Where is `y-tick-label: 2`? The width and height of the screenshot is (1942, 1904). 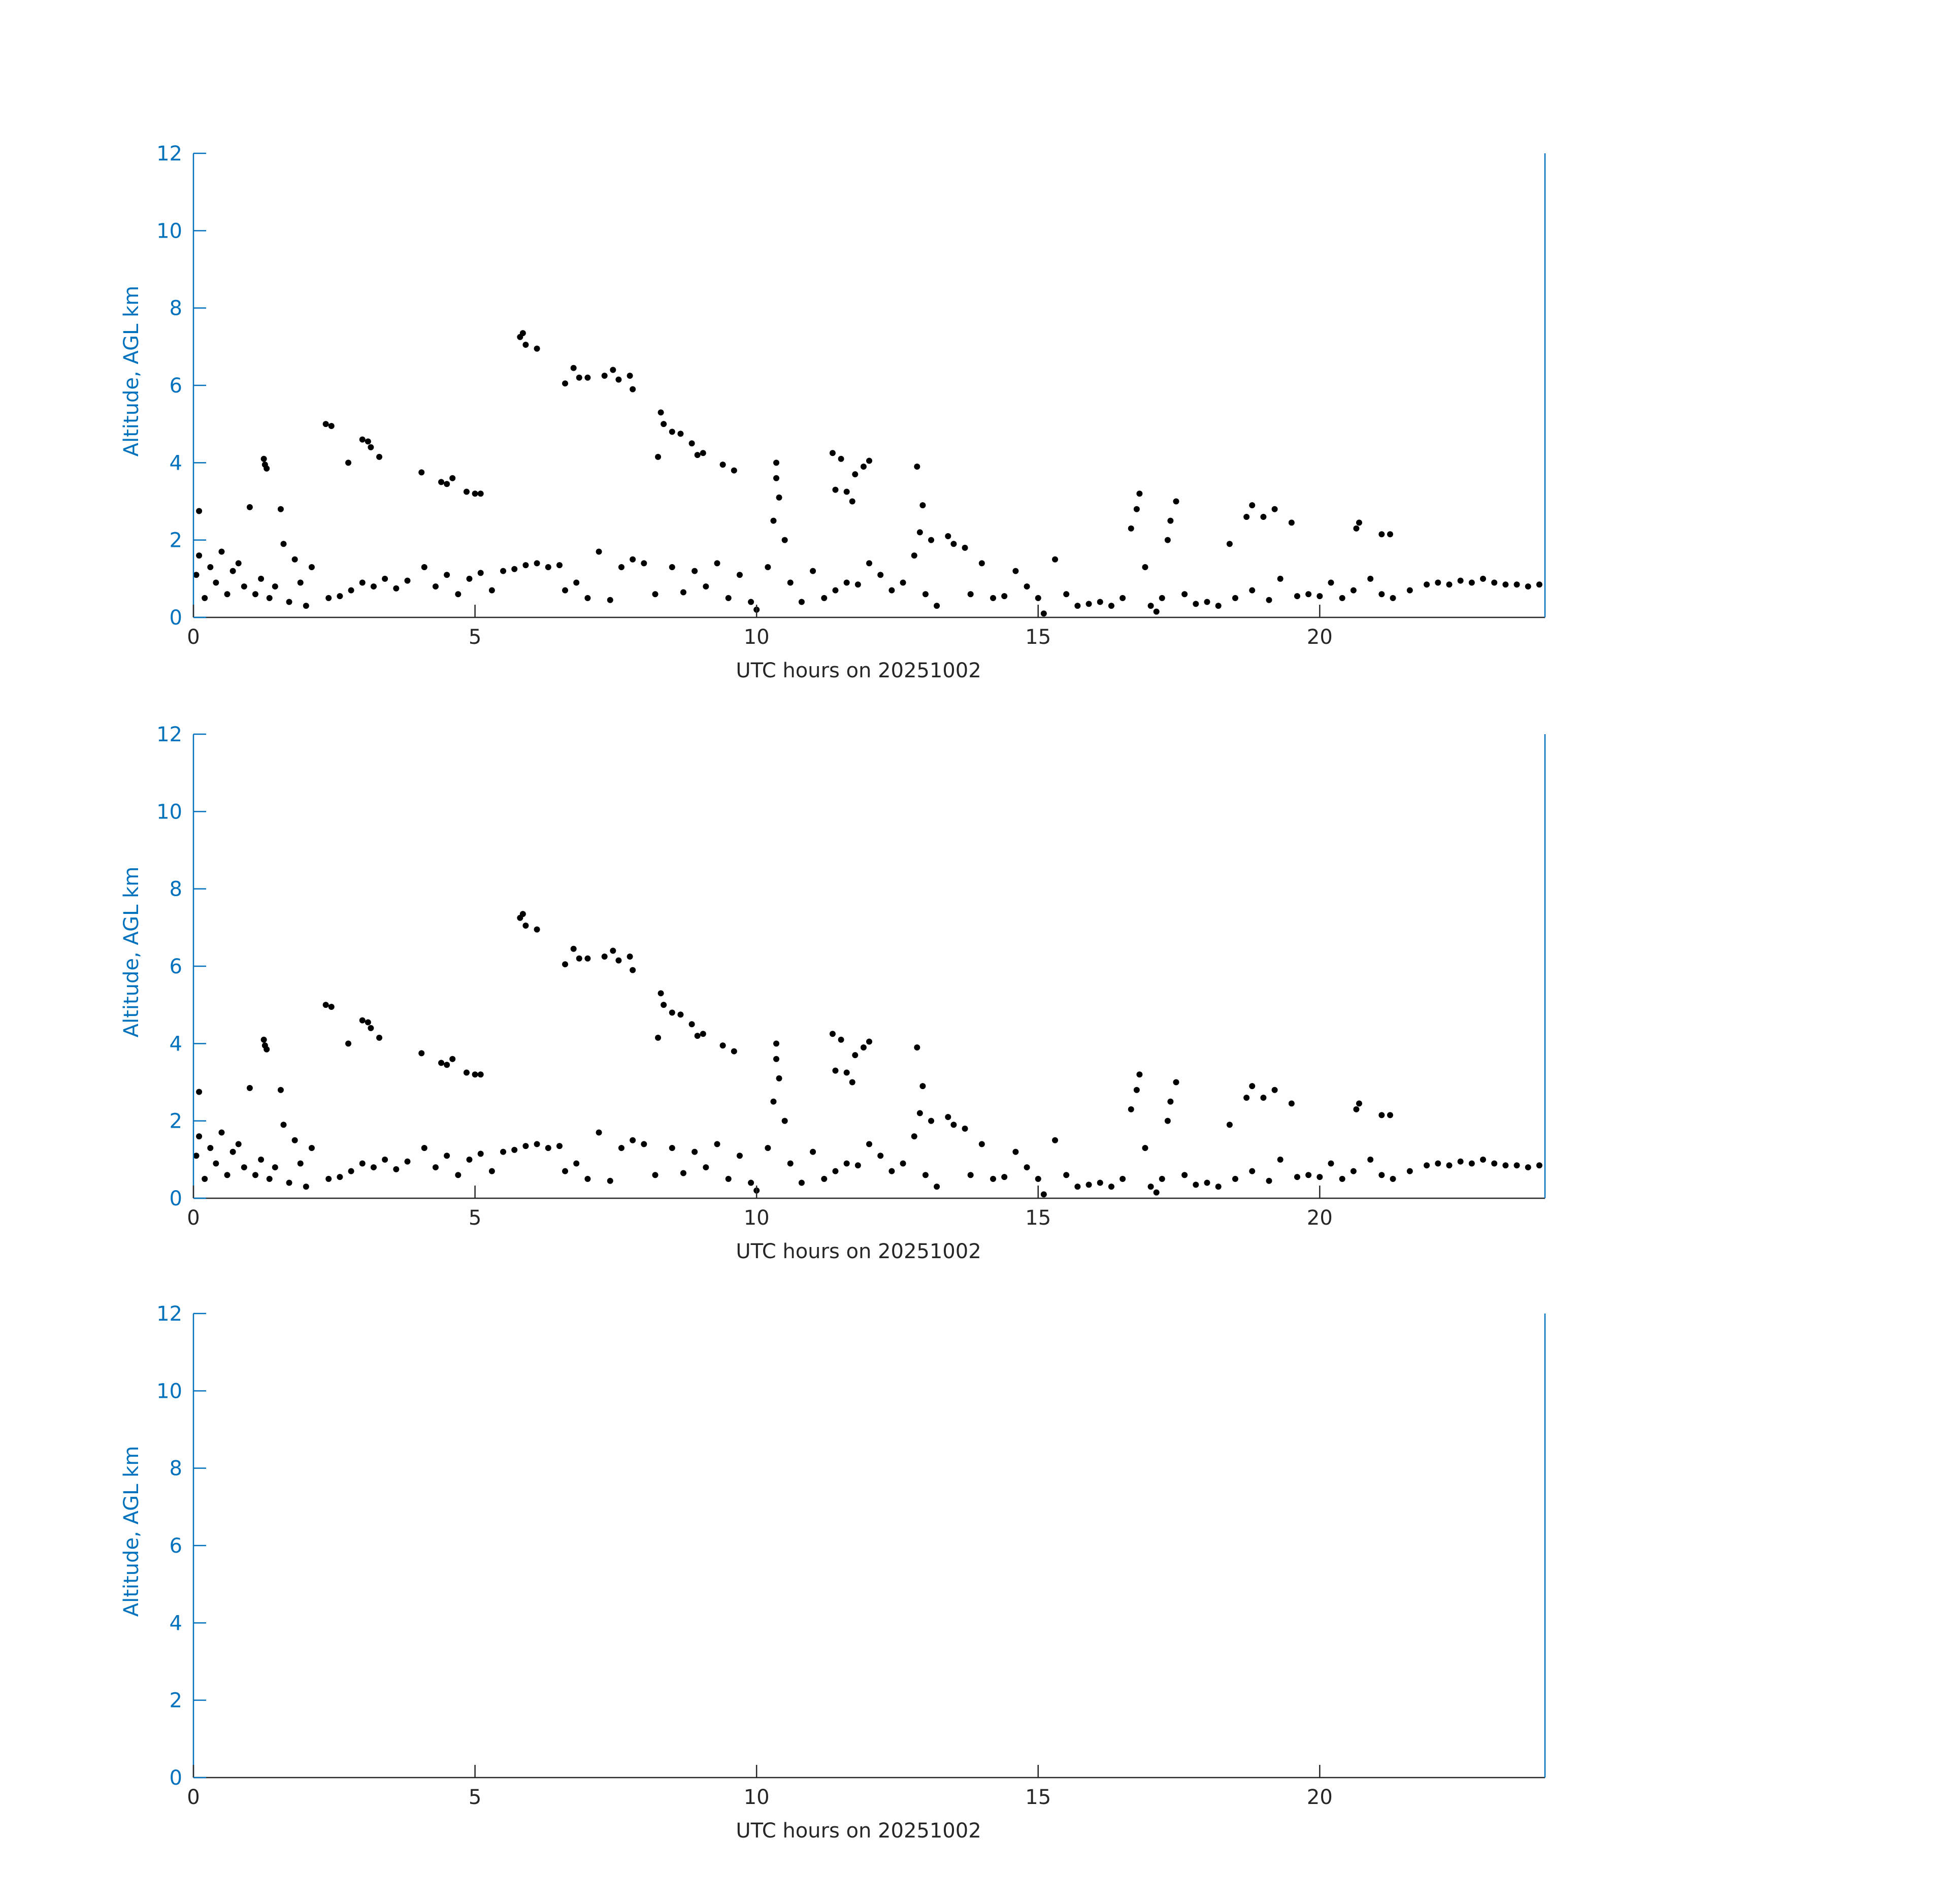
y-tick-label: 2 is located at coordinates (176, 541).